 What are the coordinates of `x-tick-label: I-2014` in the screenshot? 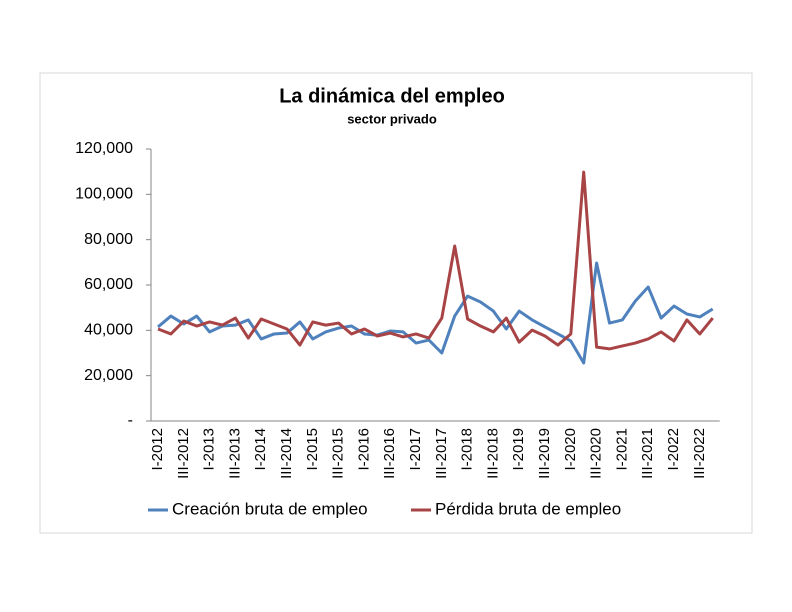 It's located at (260, 449).